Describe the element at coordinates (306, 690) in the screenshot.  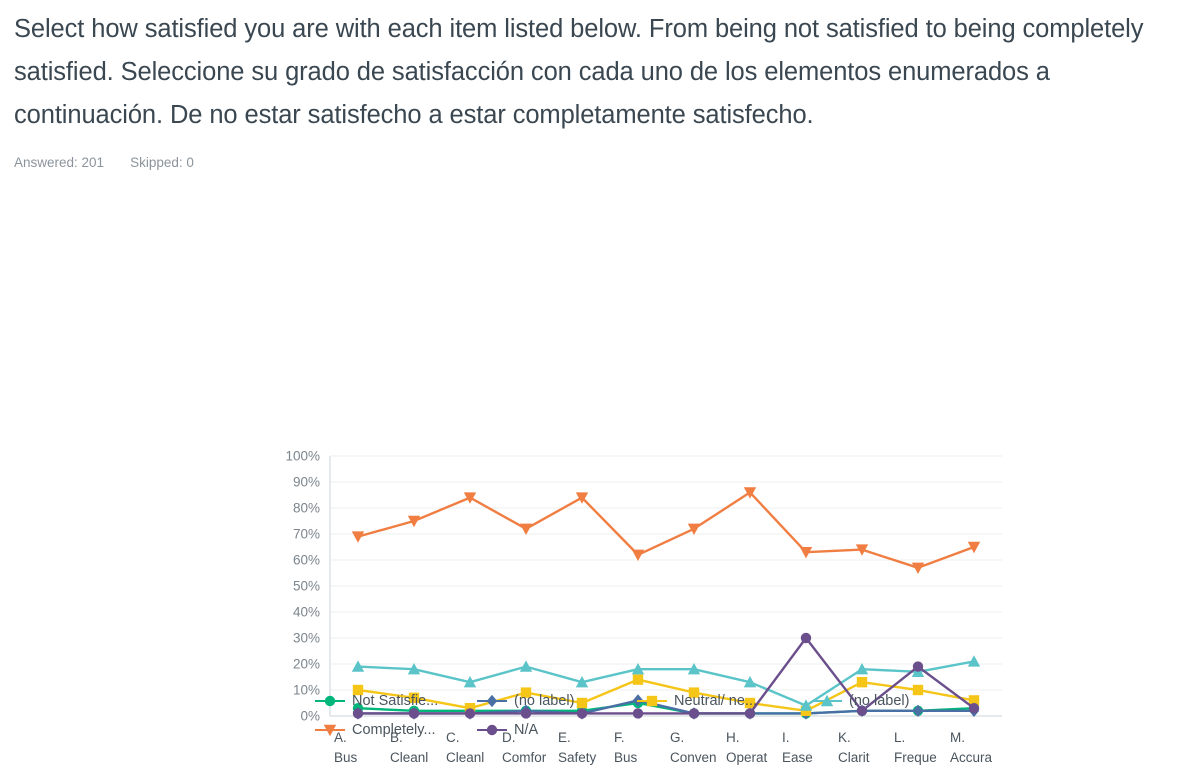
I see `y-axis-tick: 10%` at that location.